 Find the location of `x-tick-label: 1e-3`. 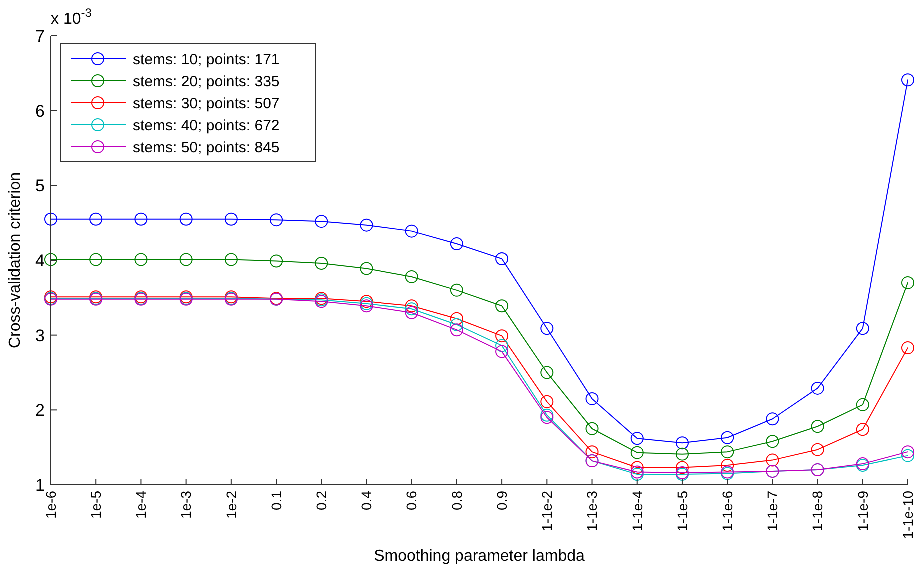

x-tick-label: 1e-3 is located at coordinates (186, 505).